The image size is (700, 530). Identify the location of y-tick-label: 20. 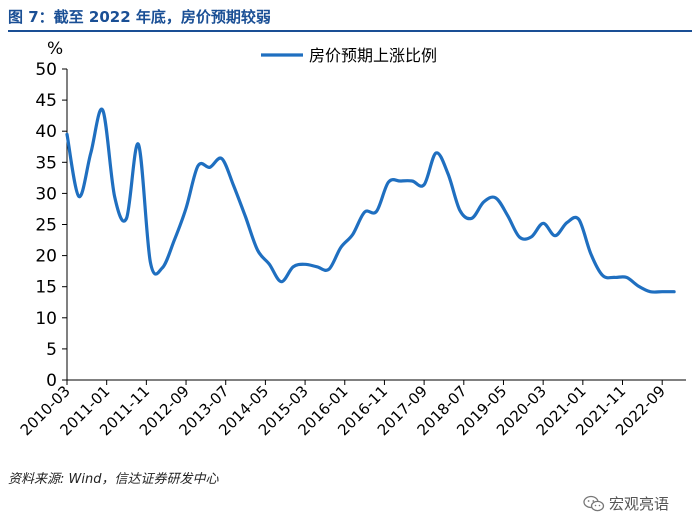
(46, 257).